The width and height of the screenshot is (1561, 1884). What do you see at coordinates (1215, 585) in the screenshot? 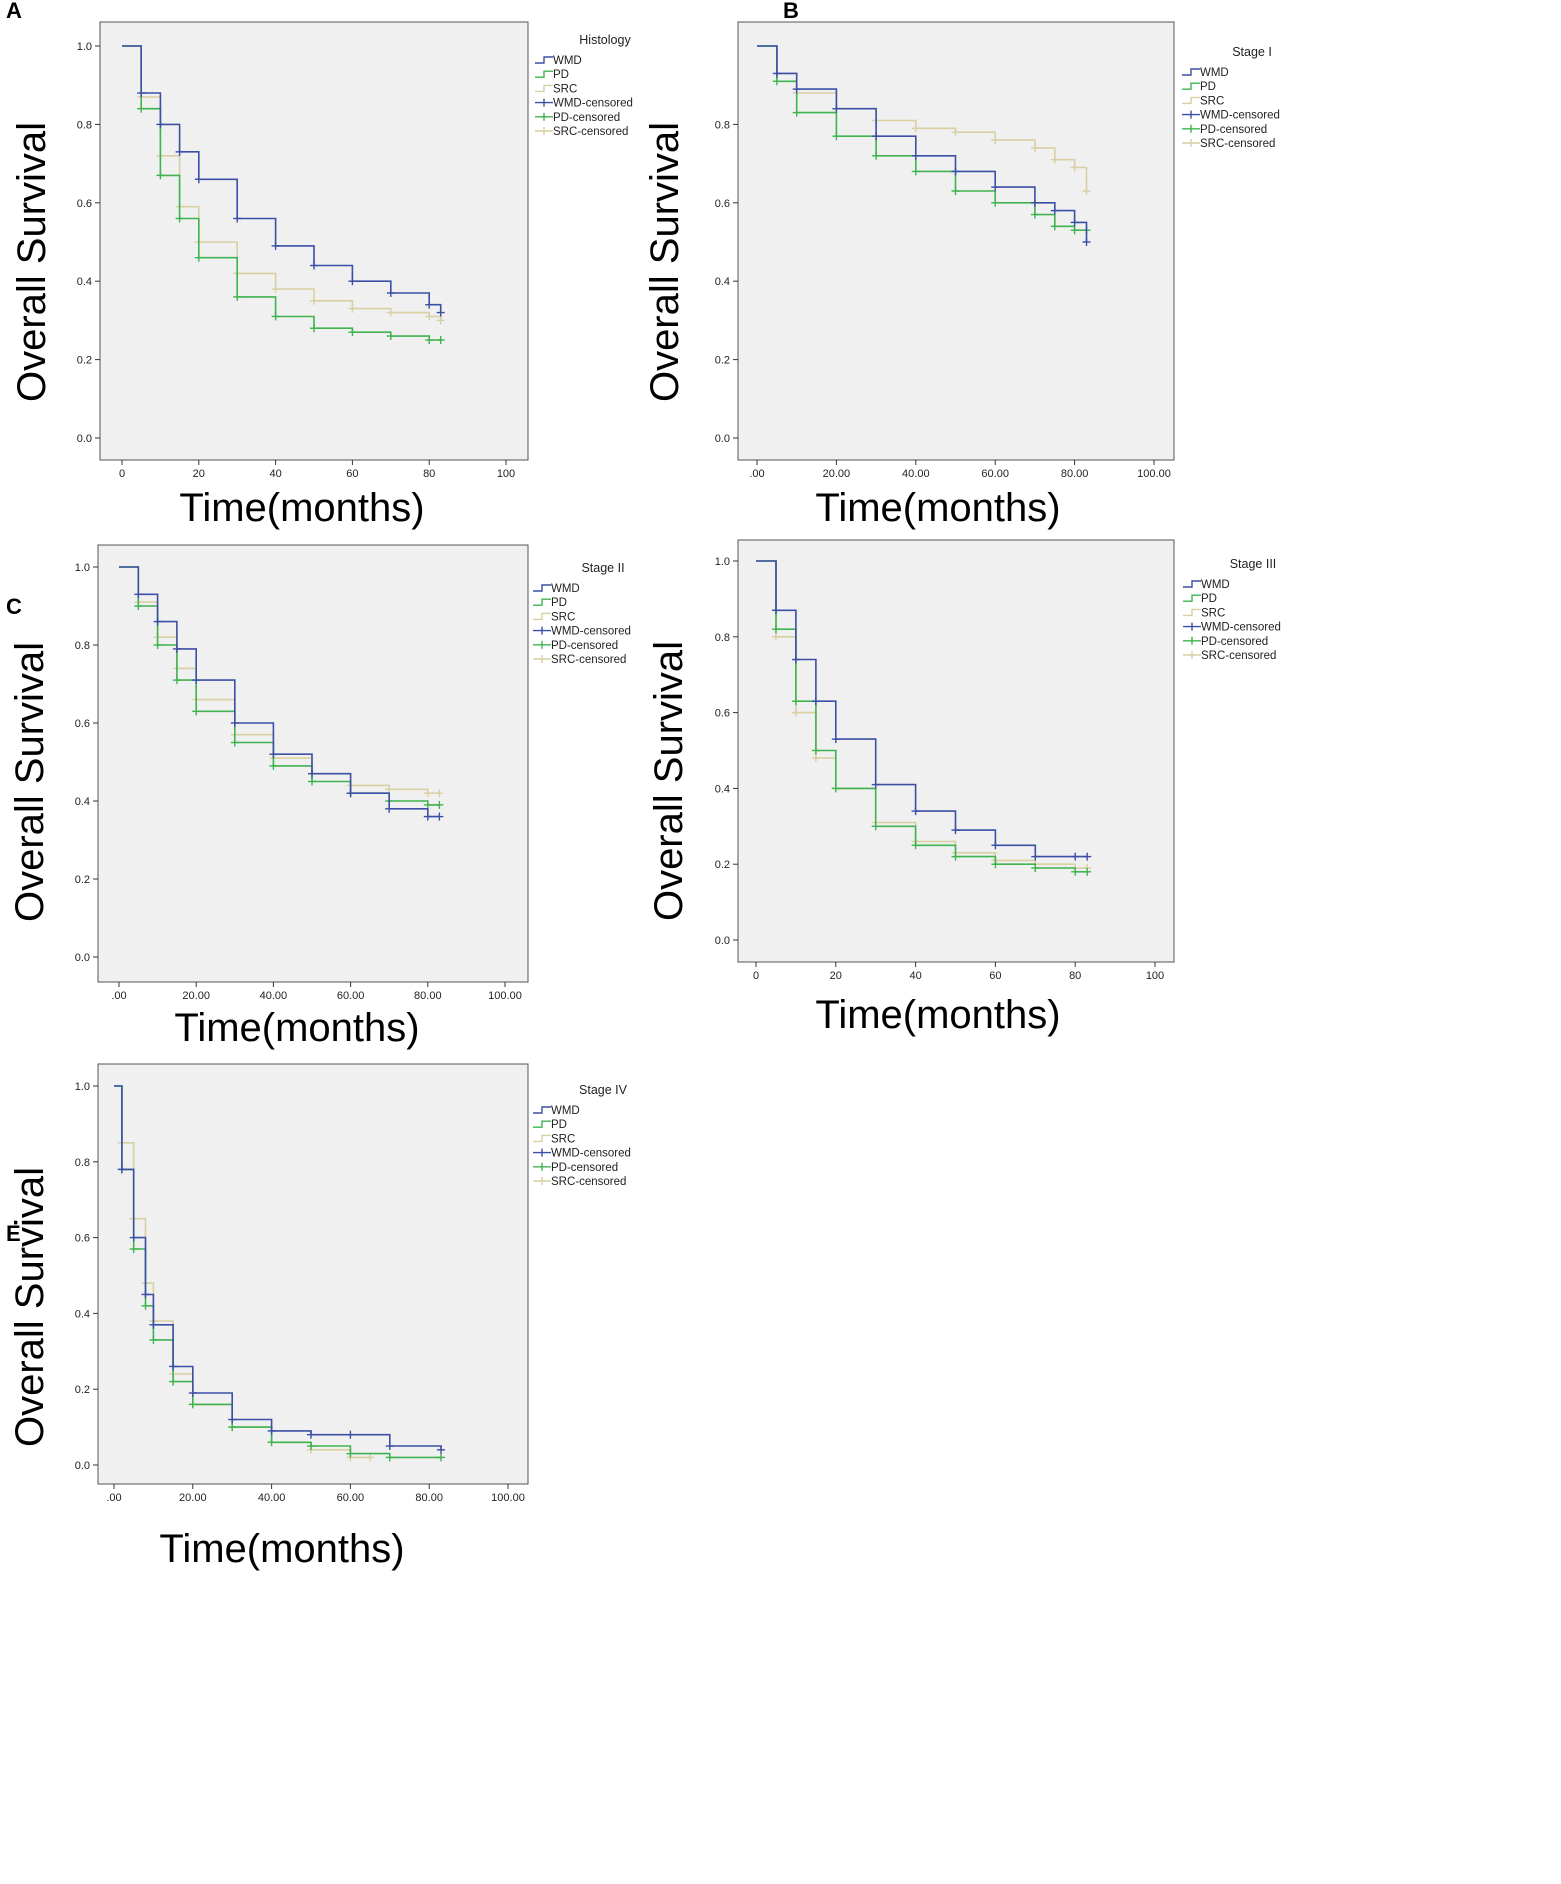
I see `legend-label: WMD` at bounding box center [1215, 585].